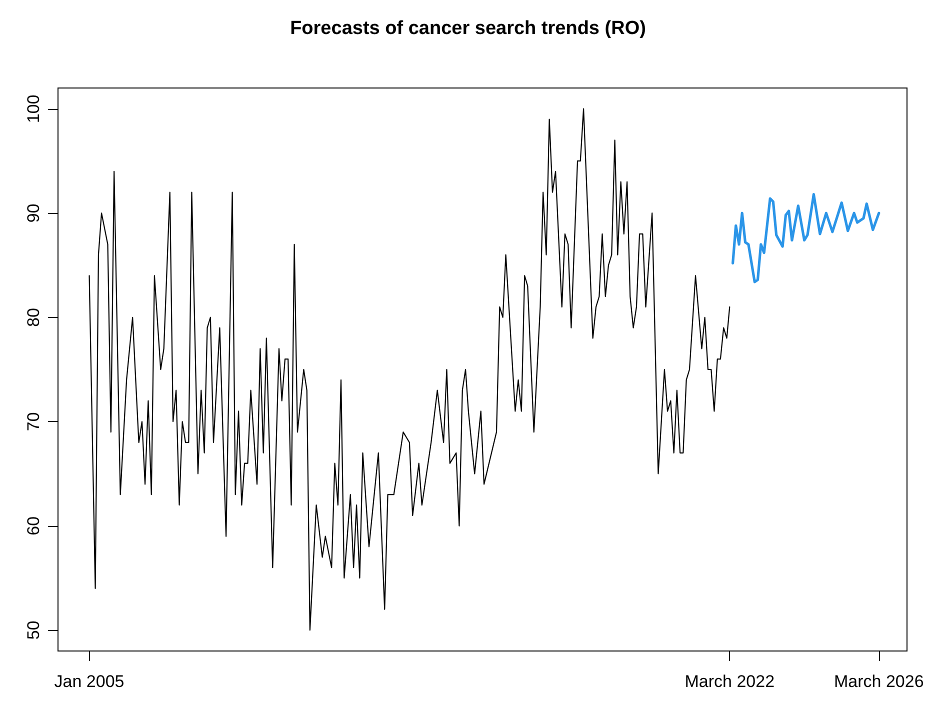  I want to click on y-tick-label: 100, so click(33, 109).